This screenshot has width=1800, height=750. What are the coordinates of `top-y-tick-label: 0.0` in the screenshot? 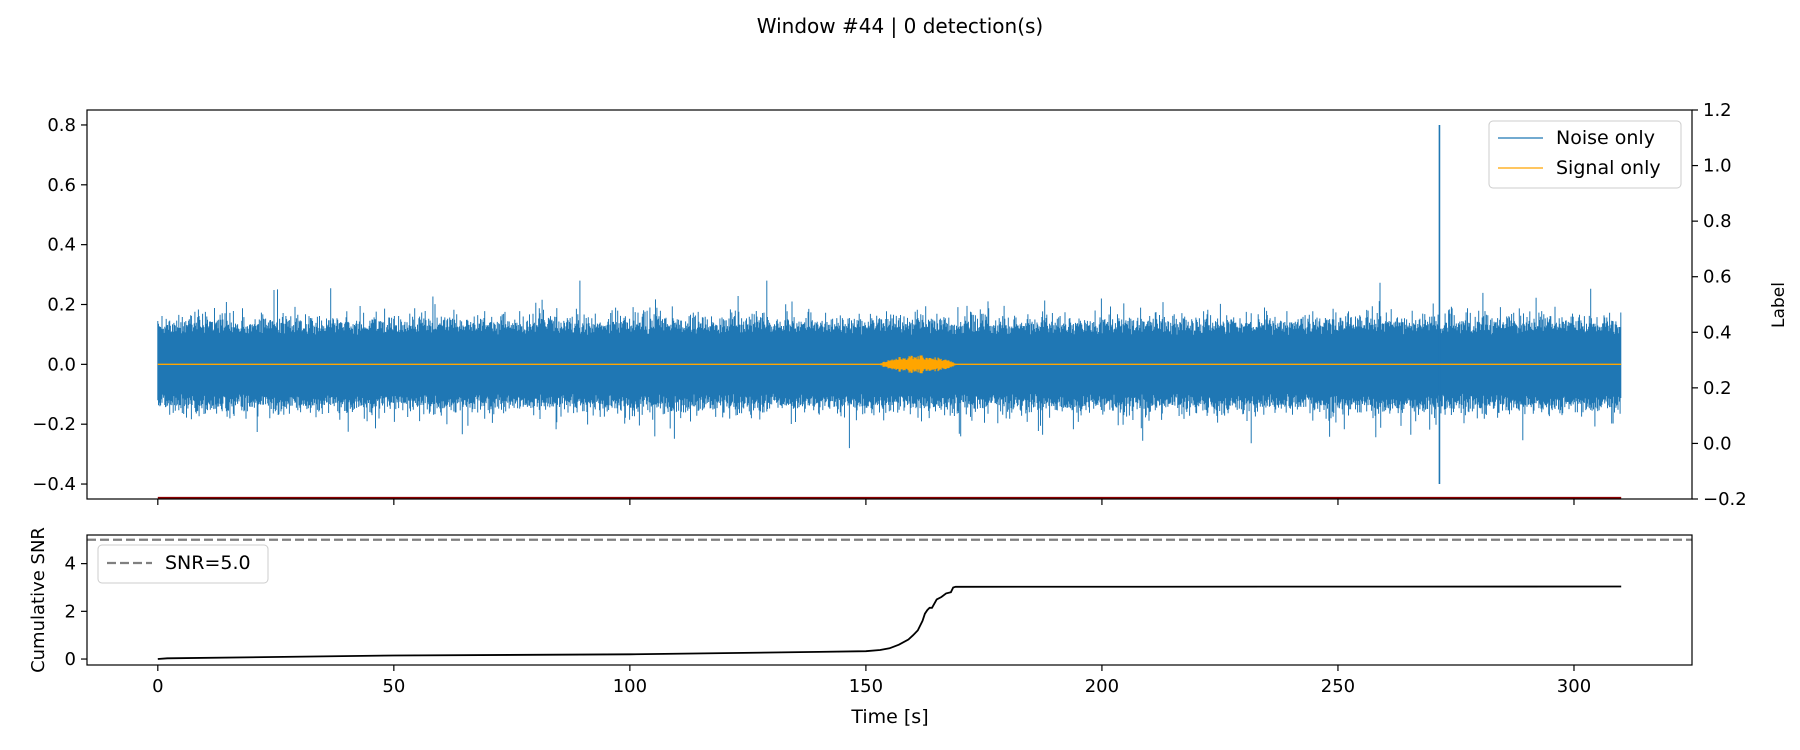 It's located at (61, 364).